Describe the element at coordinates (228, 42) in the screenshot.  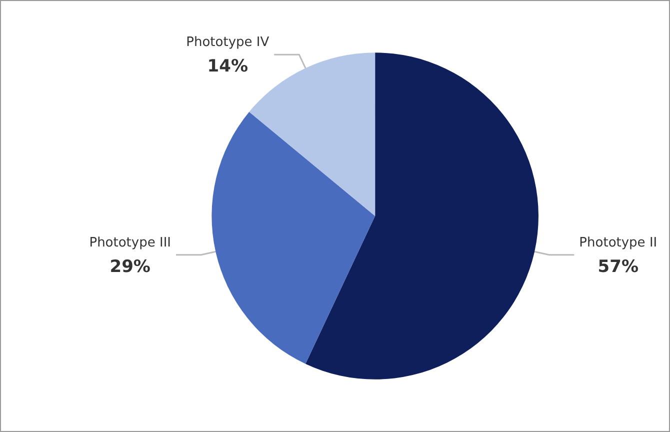
I see `slice-label: Phototype IV` at that location.